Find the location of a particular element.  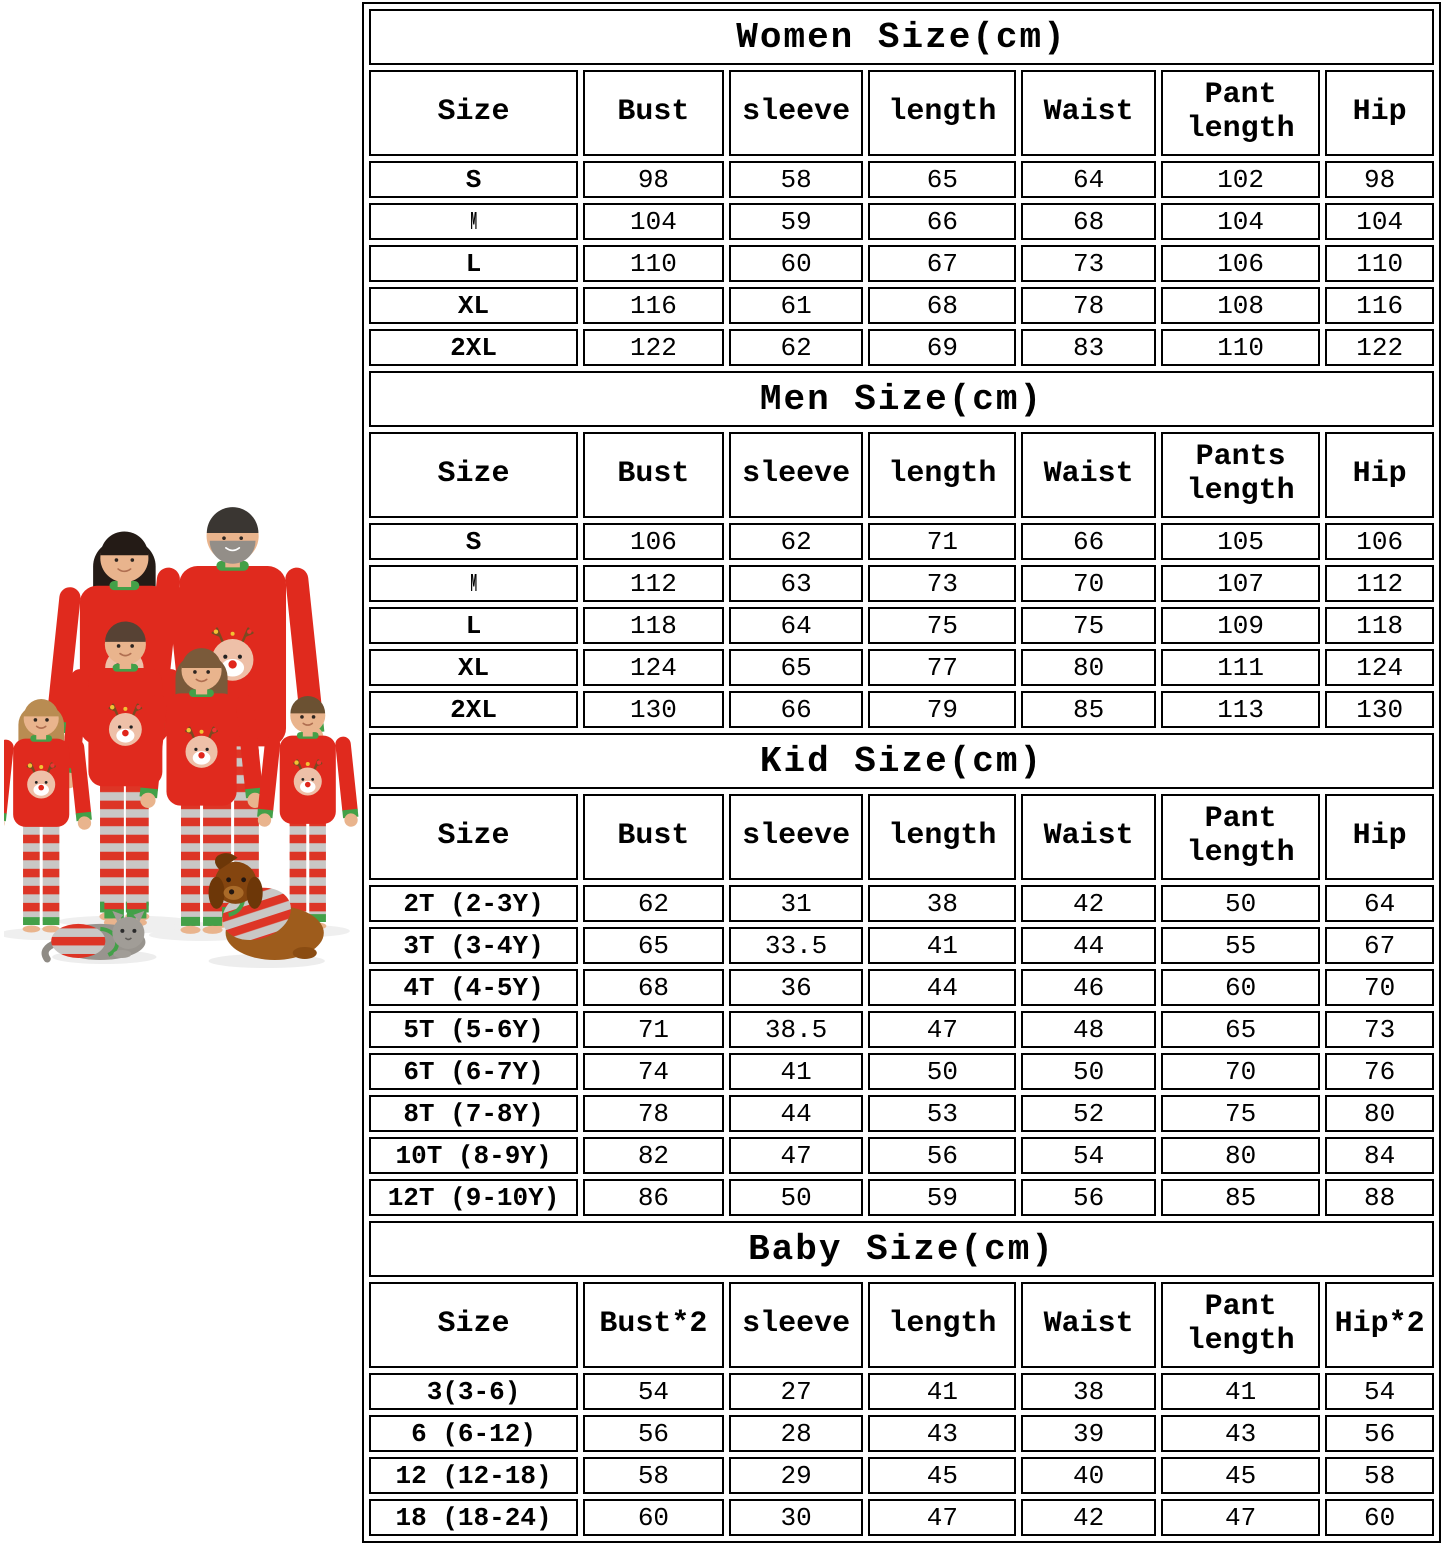

column-header: sleeve is located at coordinates (796, 475).